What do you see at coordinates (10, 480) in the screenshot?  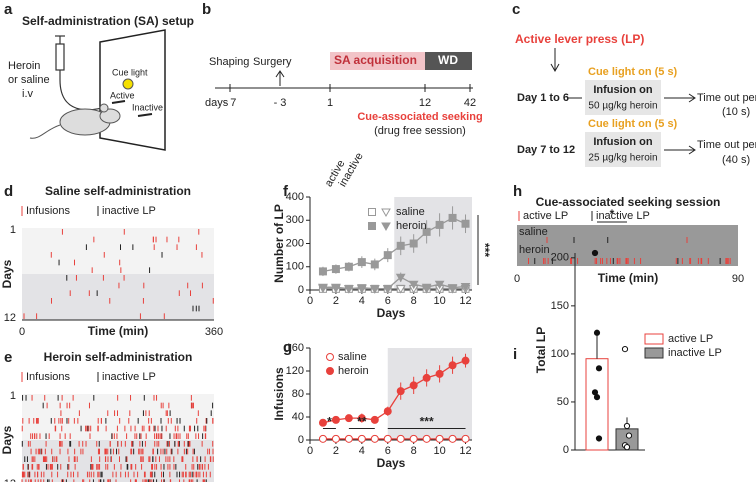 I see `y-tick-label: 12` at bounding box center [10, 480].